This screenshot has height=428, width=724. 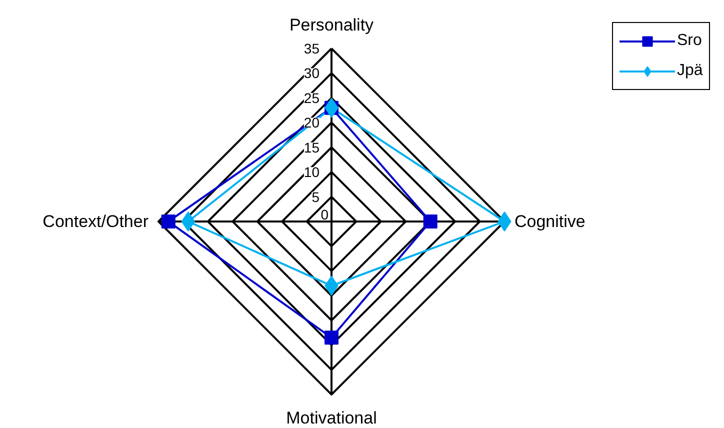 What do you see at coordinates (312, 122) in the screenshot?
I see `y-tick-label: 20` at bounding box center [312, 122].